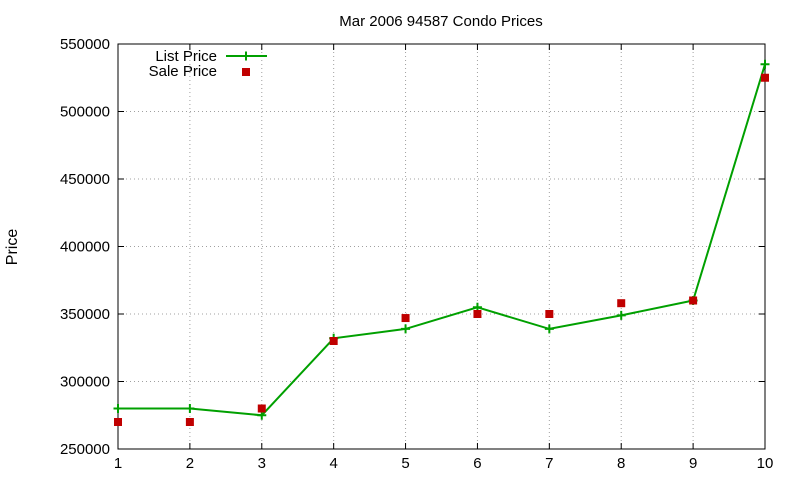 The width and height of the screenshot is (800, 480). Describe the element at coordinates (262, 463) in the screenshot. I see `x-tick-label: 3` at that location.